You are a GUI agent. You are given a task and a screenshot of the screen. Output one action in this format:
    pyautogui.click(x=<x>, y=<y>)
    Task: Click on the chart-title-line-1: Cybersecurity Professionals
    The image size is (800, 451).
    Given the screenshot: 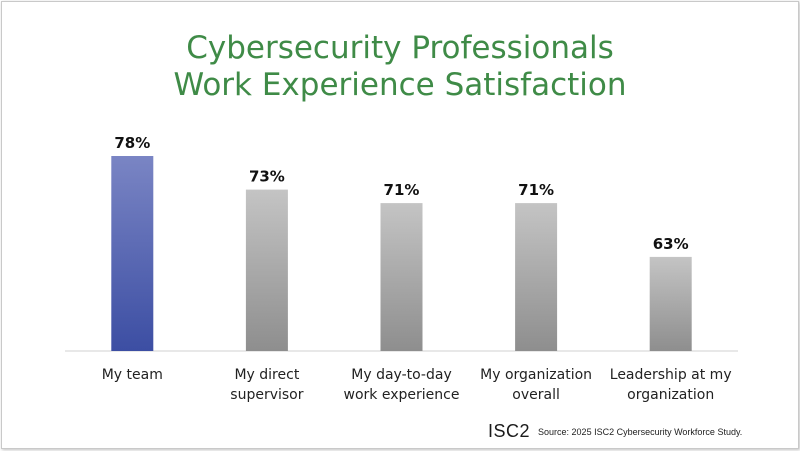 What is the action you would take?
    pyautogui.click(x=400, y=48)
    